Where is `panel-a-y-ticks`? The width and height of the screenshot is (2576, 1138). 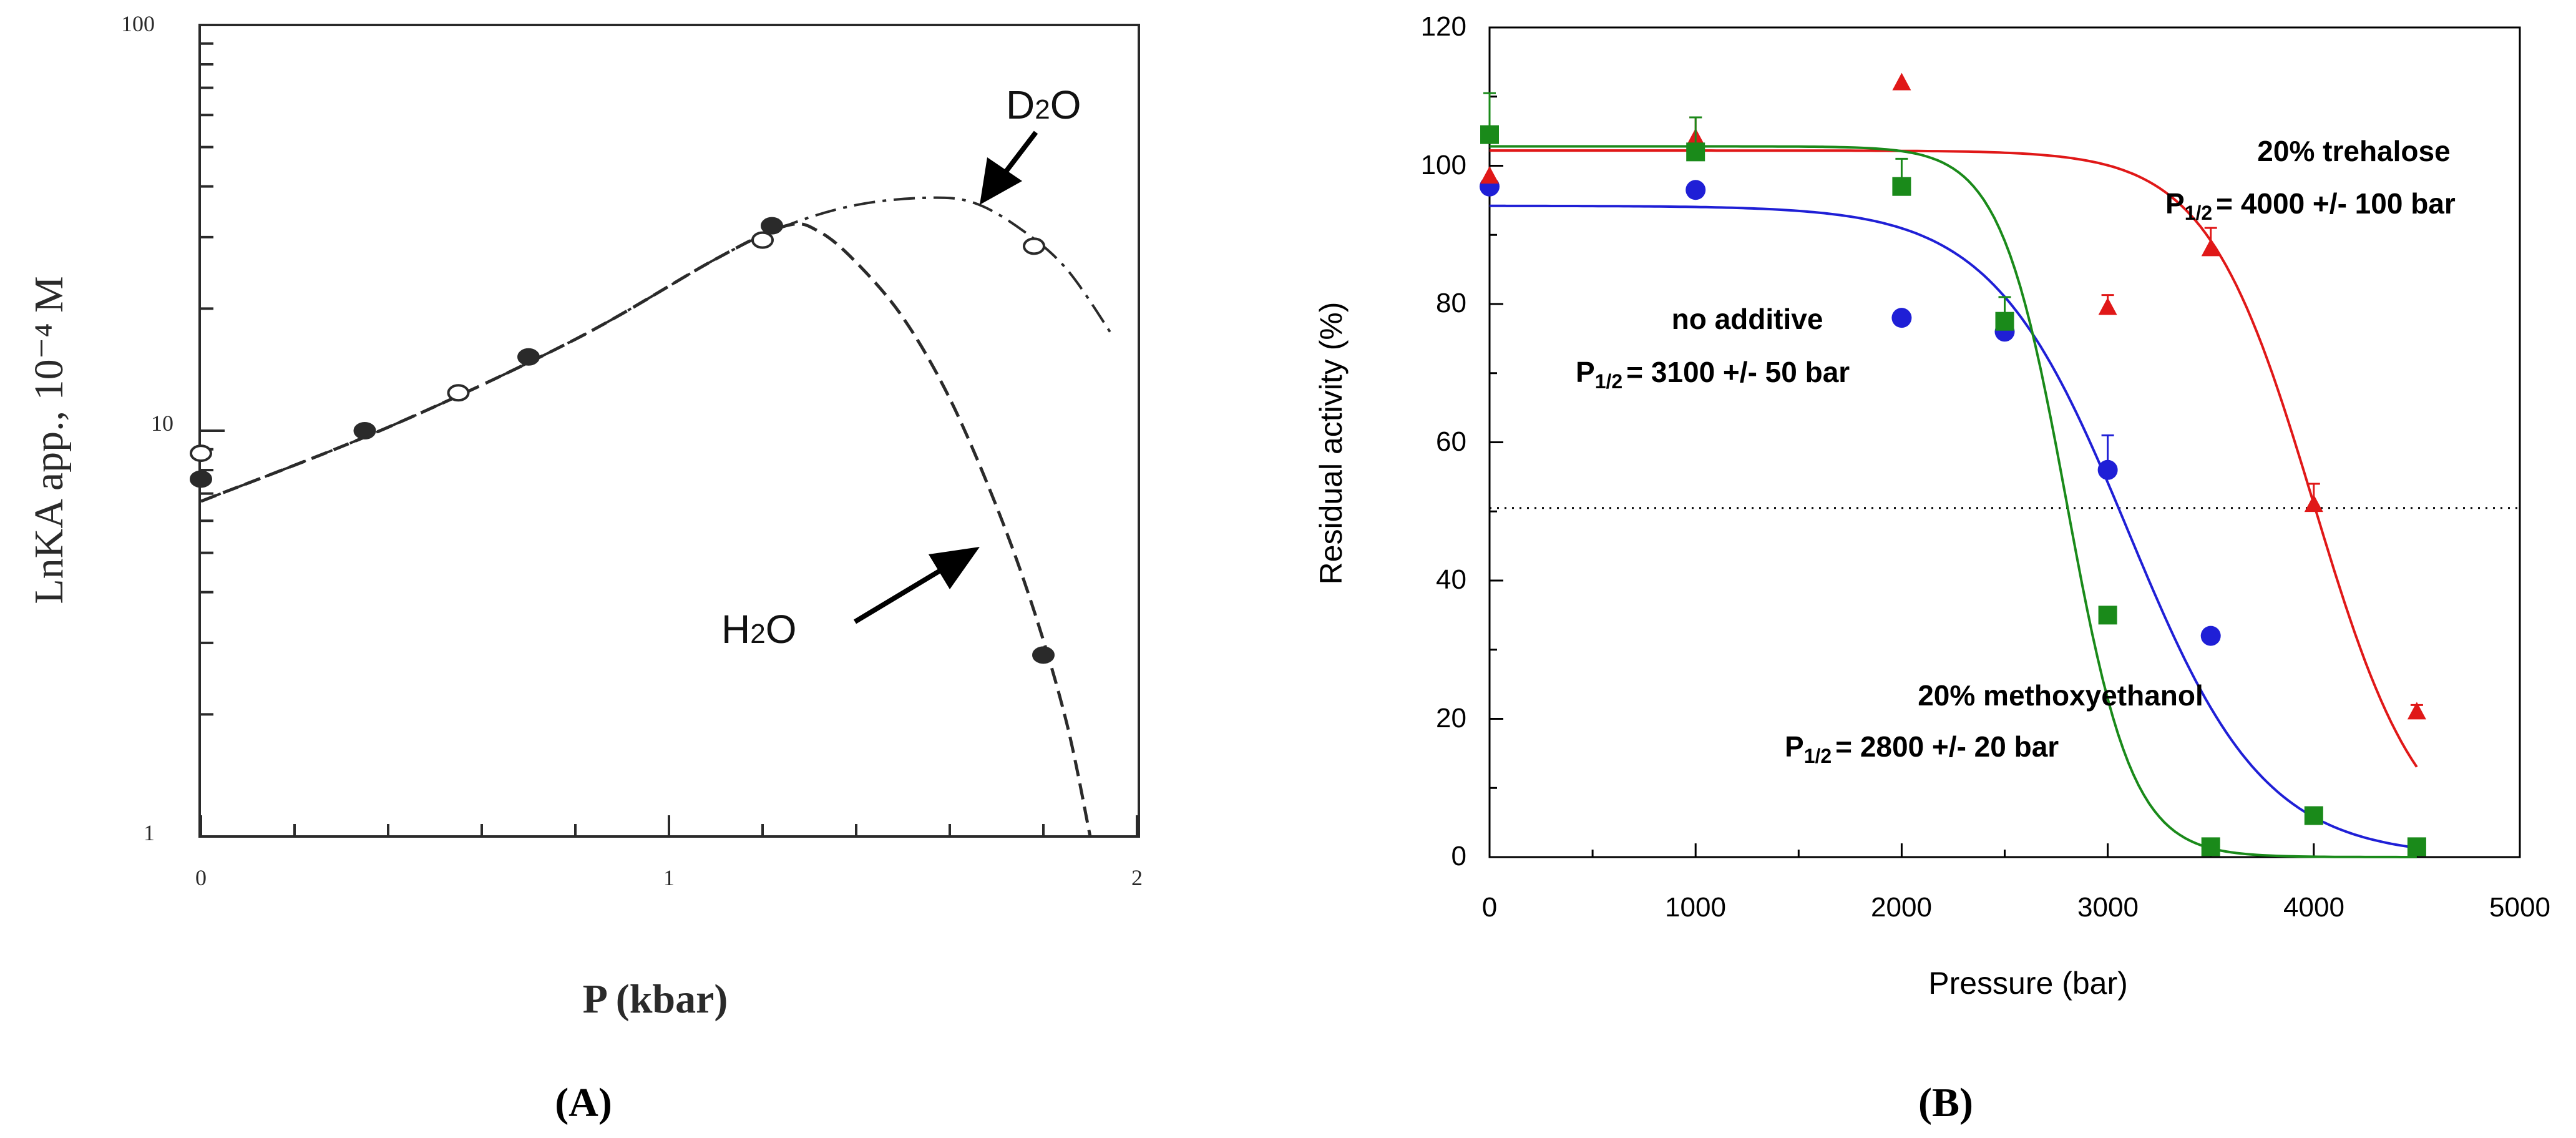
panel-a-y-ticks is located at coordinates (212, 431).